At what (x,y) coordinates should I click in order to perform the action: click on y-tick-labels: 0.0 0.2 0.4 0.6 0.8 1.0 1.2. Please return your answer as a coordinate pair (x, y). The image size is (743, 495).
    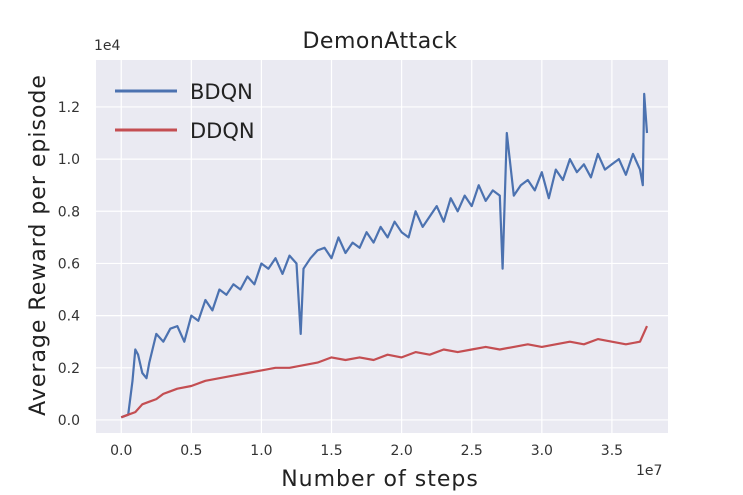
    Looking at the image, I should click on (69, 264).